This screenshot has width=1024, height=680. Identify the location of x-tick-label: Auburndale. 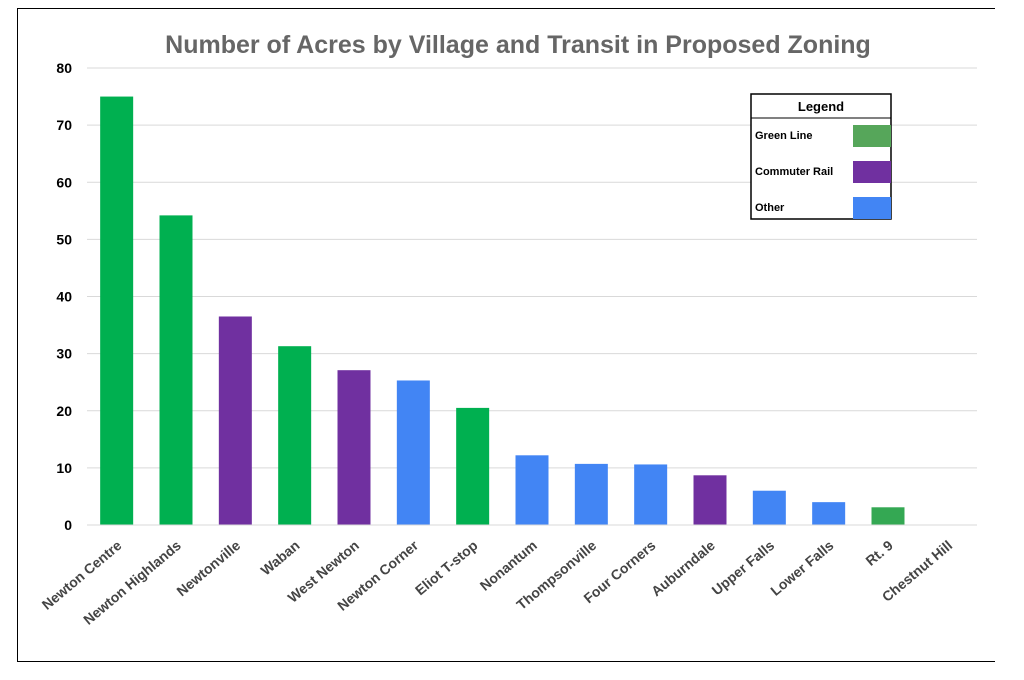
(683, 568).